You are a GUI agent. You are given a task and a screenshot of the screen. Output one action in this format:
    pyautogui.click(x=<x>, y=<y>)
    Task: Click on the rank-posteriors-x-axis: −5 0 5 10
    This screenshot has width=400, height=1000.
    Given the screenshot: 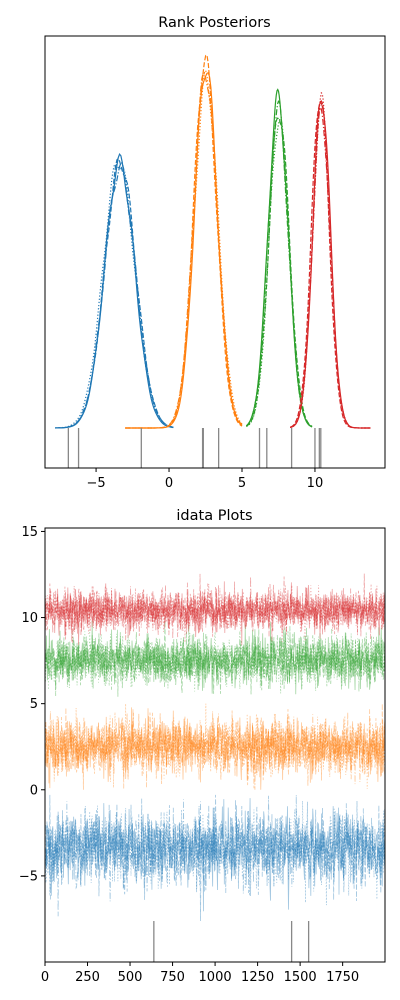 What is the action you would take?
    pyautogui.click(x=204, y=479)
    